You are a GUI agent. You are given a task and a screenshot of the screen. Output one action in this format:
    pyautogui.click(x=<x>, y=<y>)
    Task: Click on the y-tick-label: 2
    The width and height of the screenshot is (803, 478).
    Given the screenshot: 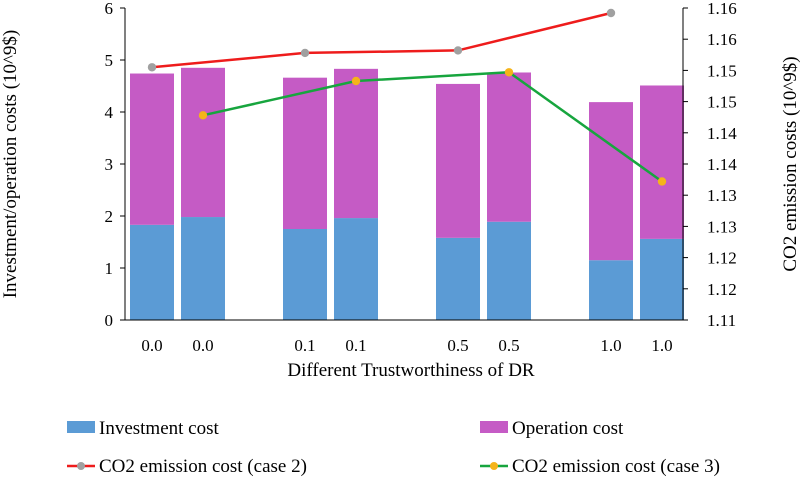 What is the action you would take?
    pyautogui.click(x=109, y=216)
    